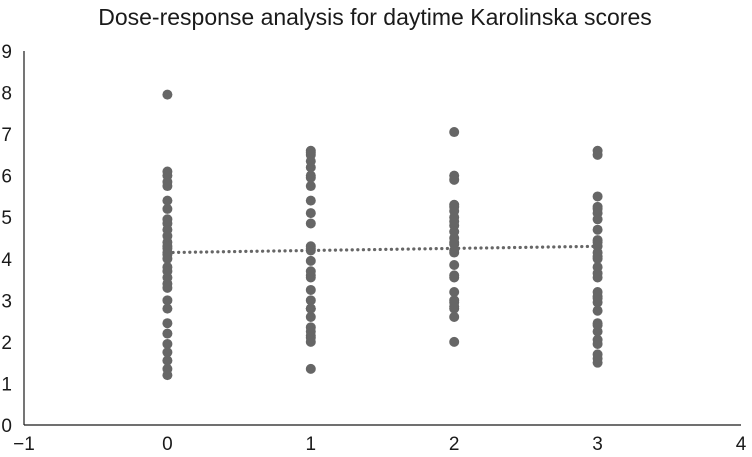  Describe the element at coordinates (311, 444) in the screenshot. I see `x-tick-label: 1` at that location.